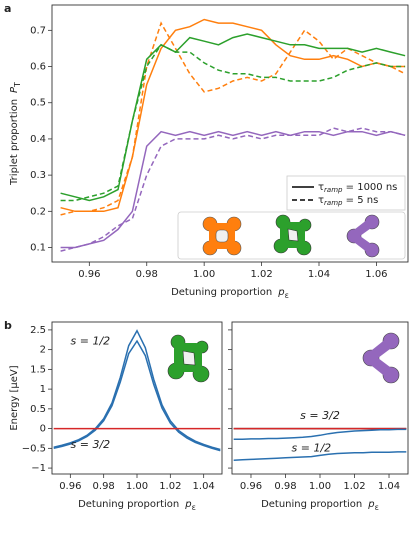  What do you see at coordinates (360, 200) in the screenshot?
I see `legend-text: = 5 ns` at bounding box center [360, 200].